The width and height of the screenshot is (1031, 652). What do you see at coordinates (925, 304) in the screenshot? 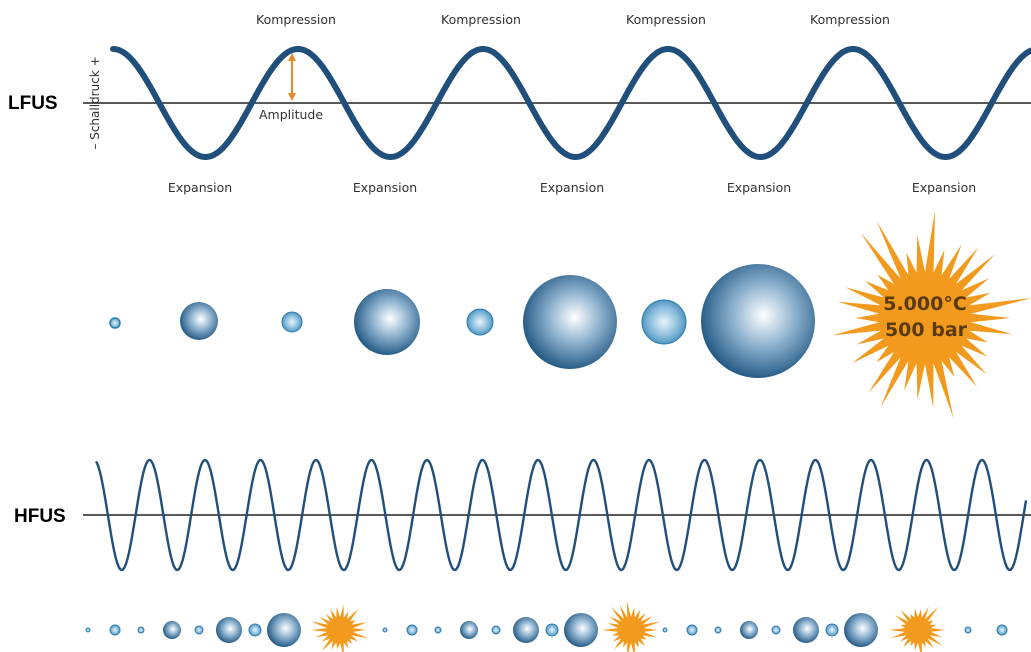
I see `burst-temperature: 5.000°C` at bounding box center [925, 304].